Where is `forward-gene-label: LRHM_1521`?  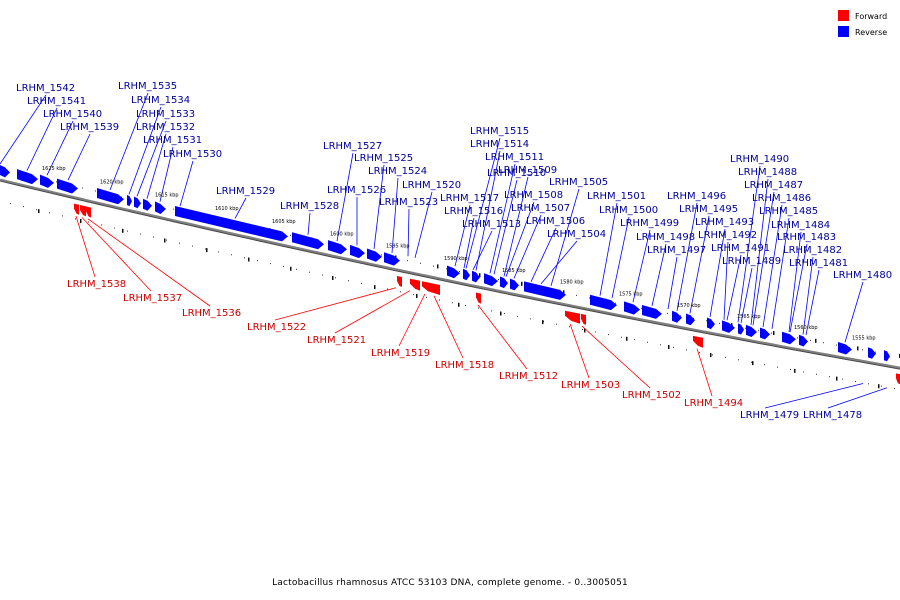 forward-gene-label: LRHM_1521 is located at coordinates (336, 340).